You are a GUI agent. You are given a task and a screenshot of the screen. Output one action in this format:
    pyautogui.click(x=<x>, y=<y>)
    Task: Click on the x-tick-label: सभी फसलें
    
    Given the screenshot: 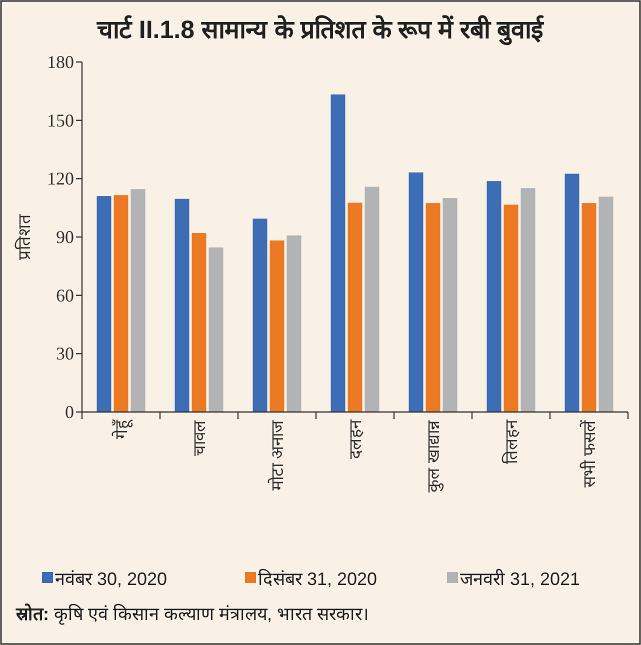 What is the action you would take?
    pyautogui.click(x=589, y=454)
    